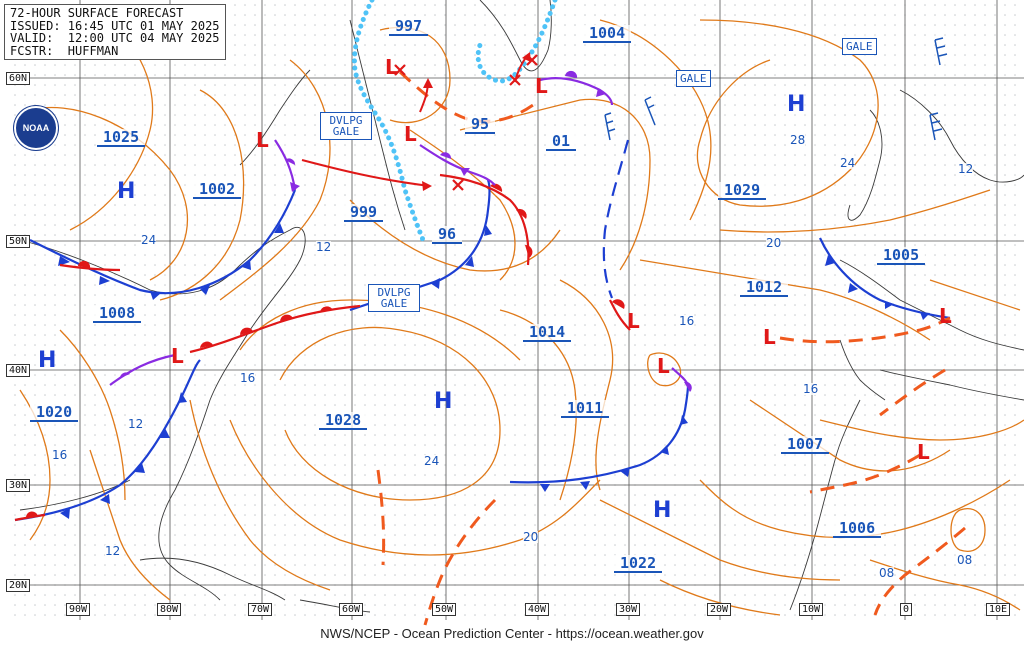  What do you see at coordinates (444, 609) in the screenshot?
I see `lon-label-50w: 50W` at bounding box center [444, 609].